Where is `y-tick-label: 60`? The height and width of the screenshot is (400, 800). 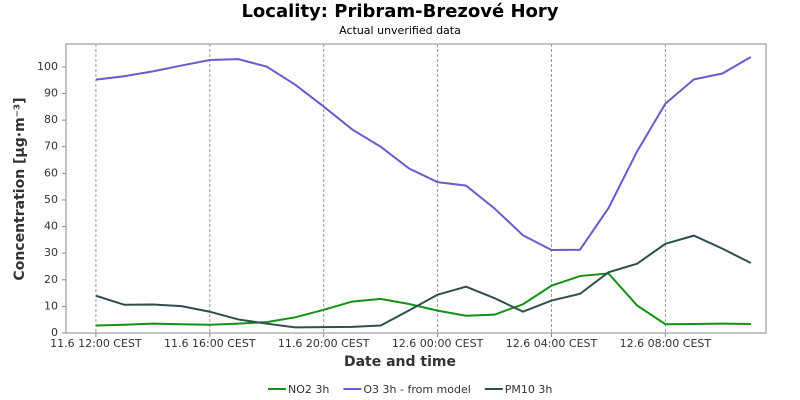 y-tick-label: 60 is located at coordinates (51, 172).